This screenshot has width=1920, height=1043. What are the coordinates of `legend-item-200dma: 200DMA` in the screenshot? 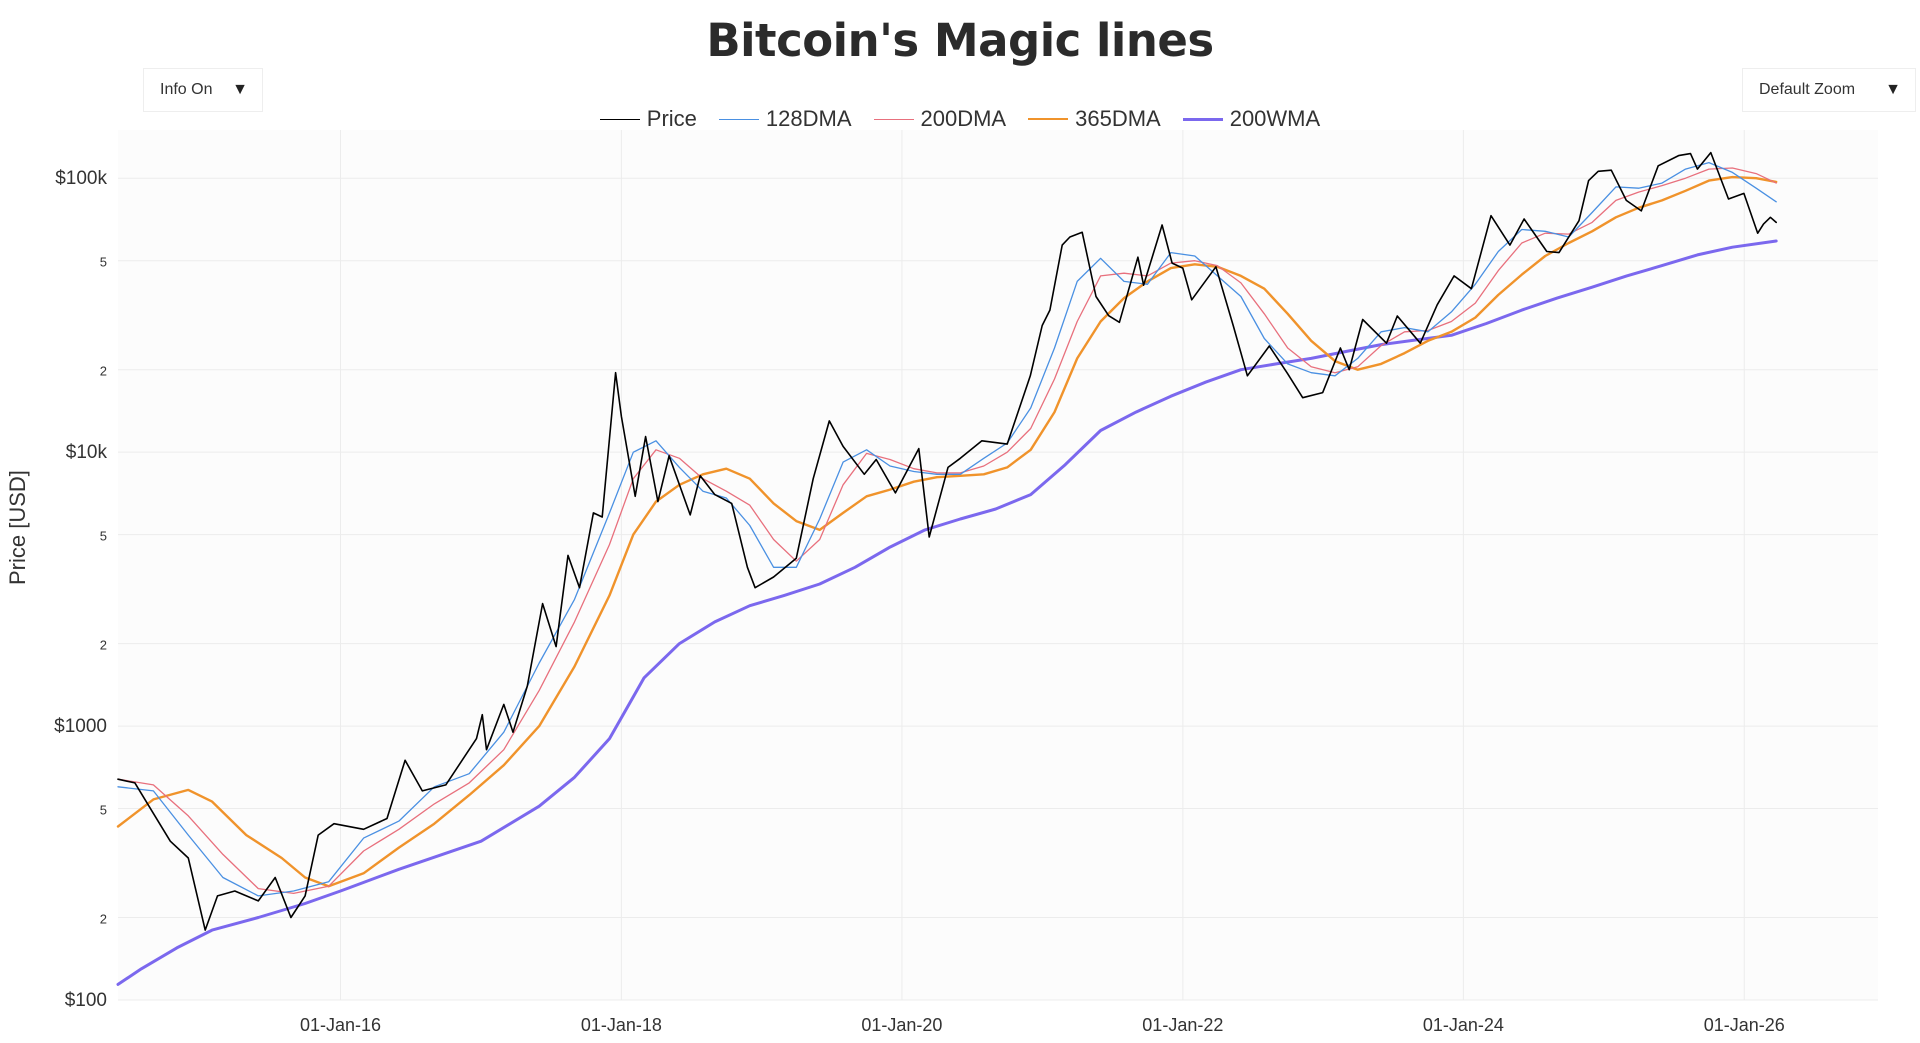 It's located at (940, 119).